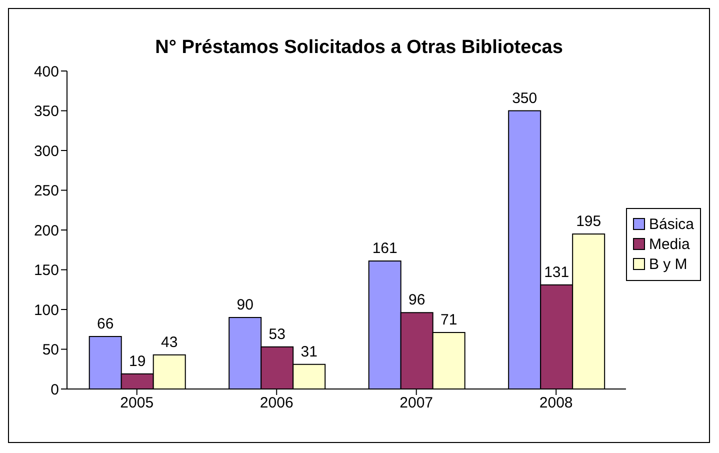  I want to click on y-tick-label: 400, so click(46, 71).